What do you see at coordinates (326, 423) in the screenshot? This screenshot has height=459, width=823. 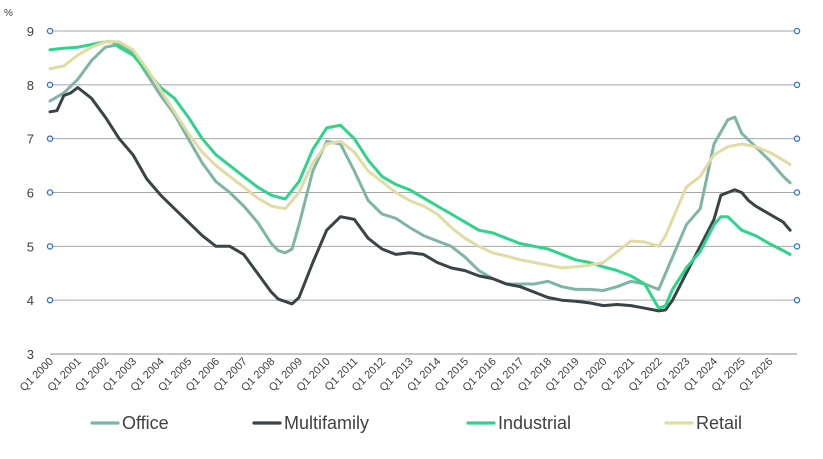 I see `legend-label-multifamily: Multifamily` at bounding box center [326, 423].